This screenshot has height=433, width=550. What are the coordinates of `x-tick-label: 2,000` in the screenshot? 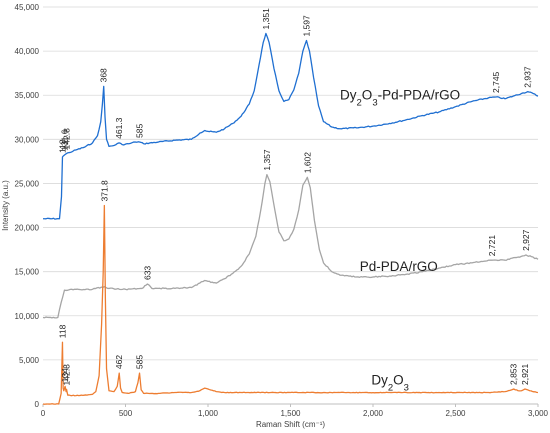 It's located at (373, 413).